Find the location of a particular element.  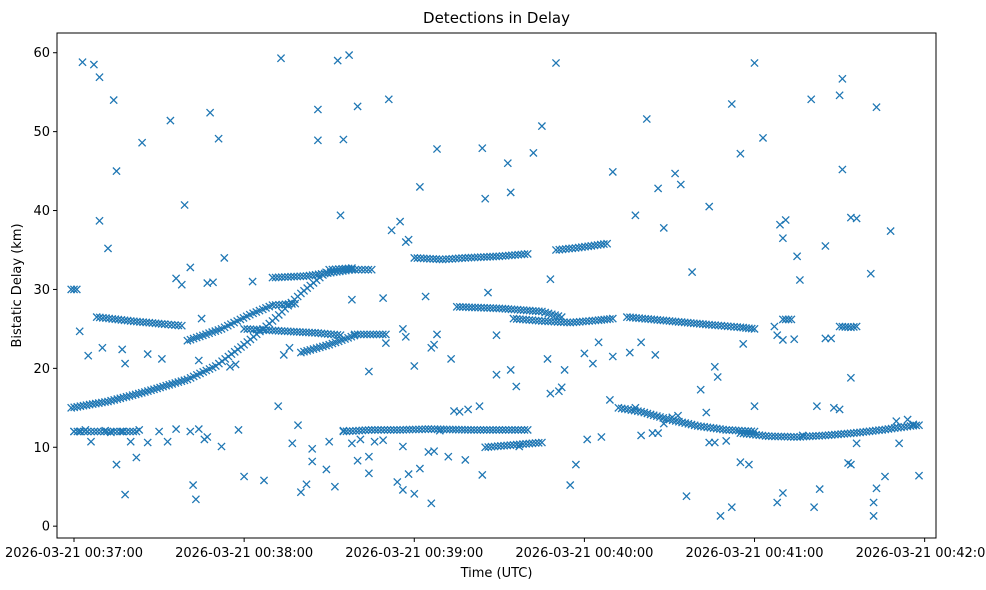

y-axis-label: Bistatic Delay (km) is located at coordinates (17, 285).